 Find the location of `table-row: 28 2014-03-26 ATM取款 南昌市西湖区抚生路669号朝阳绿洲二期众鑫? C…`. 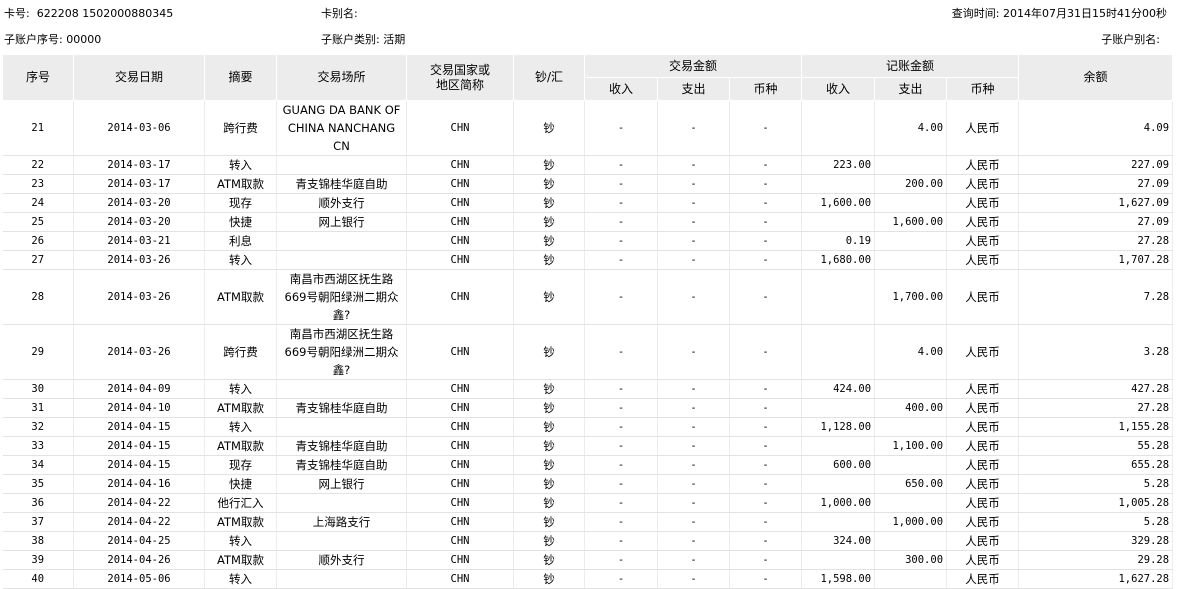

table-row: 28 2014-03-26 ATM取款 南昌市西湖区抚生路669号朝阳绿洲二期众鑫? C… is located at coordinates (588, 297).